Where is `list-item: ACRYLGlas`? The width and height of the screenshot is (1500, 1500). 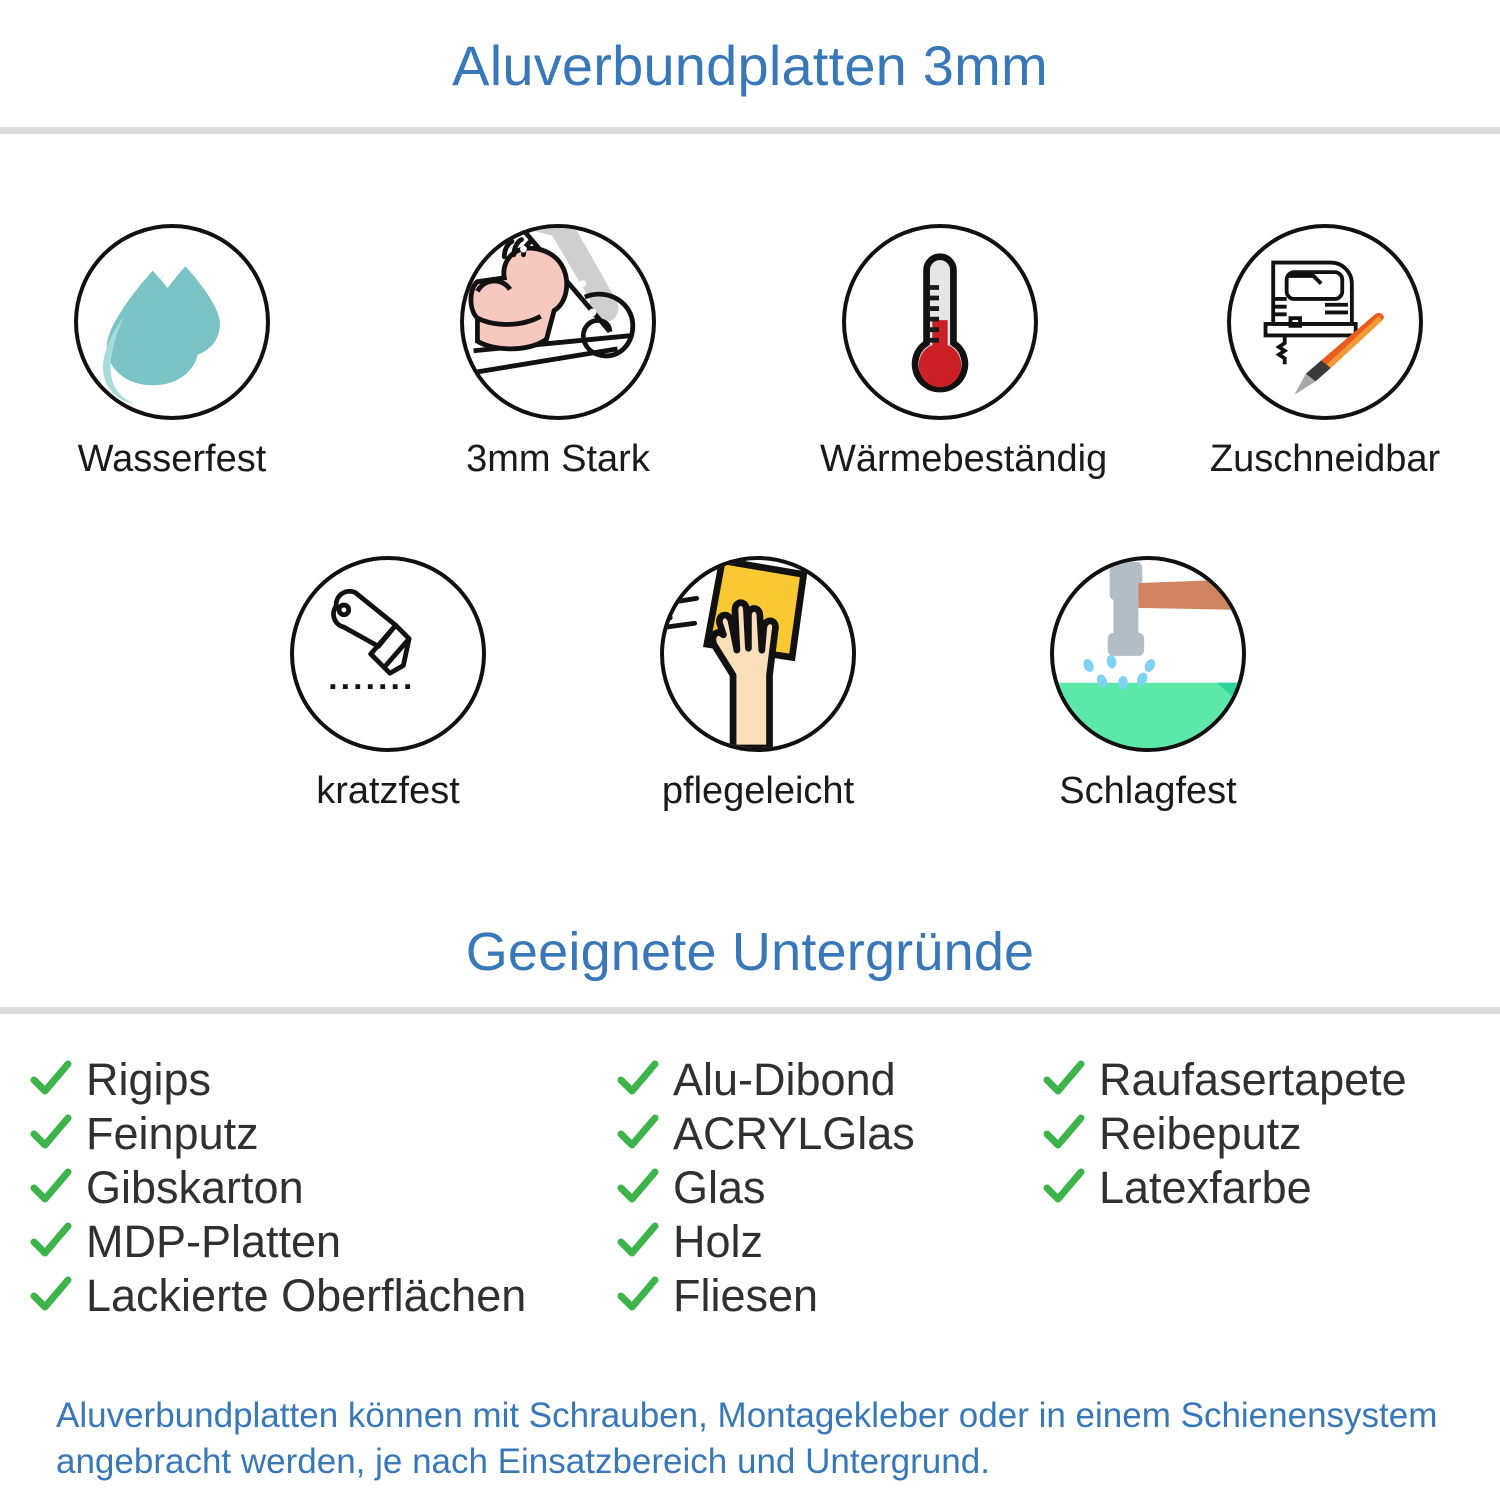 list-item: ACRYLGlas is located at coordinates (766, 1133).